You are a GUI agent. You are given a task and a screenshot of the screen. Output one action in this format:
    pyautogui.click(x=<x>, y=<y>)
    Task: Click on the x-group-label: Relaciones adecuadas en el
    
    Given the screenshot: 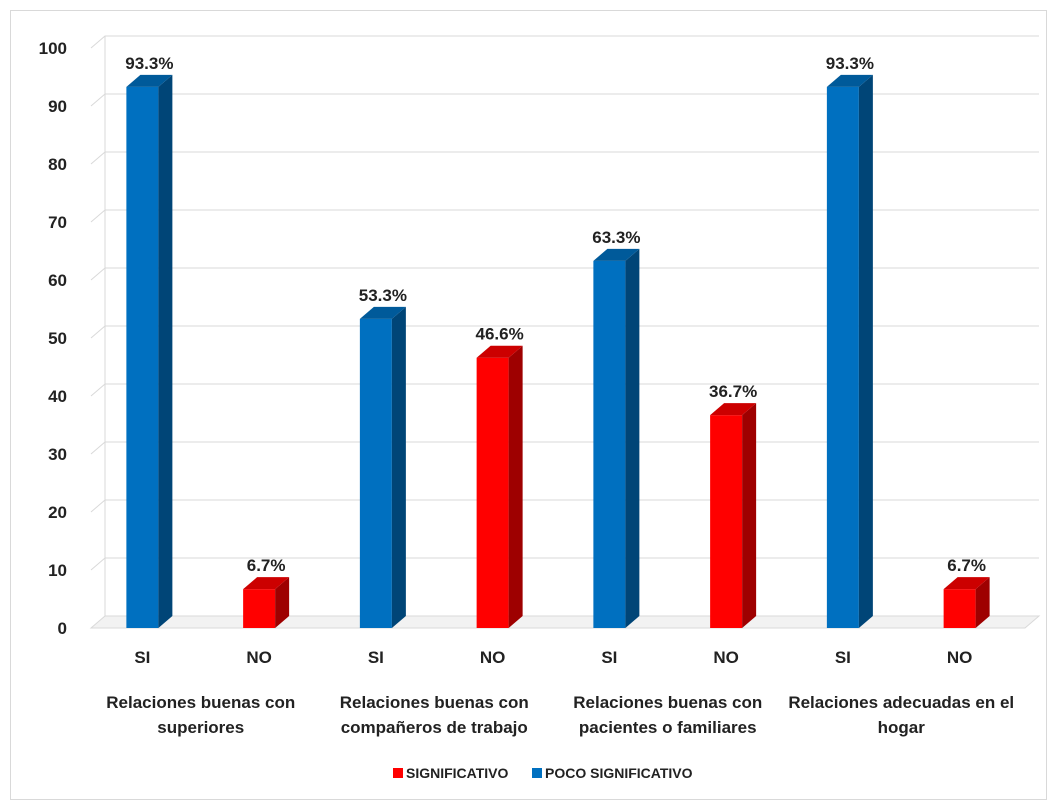 What is the action you would take?
    pyautogui.click(x=901, y=702)
    